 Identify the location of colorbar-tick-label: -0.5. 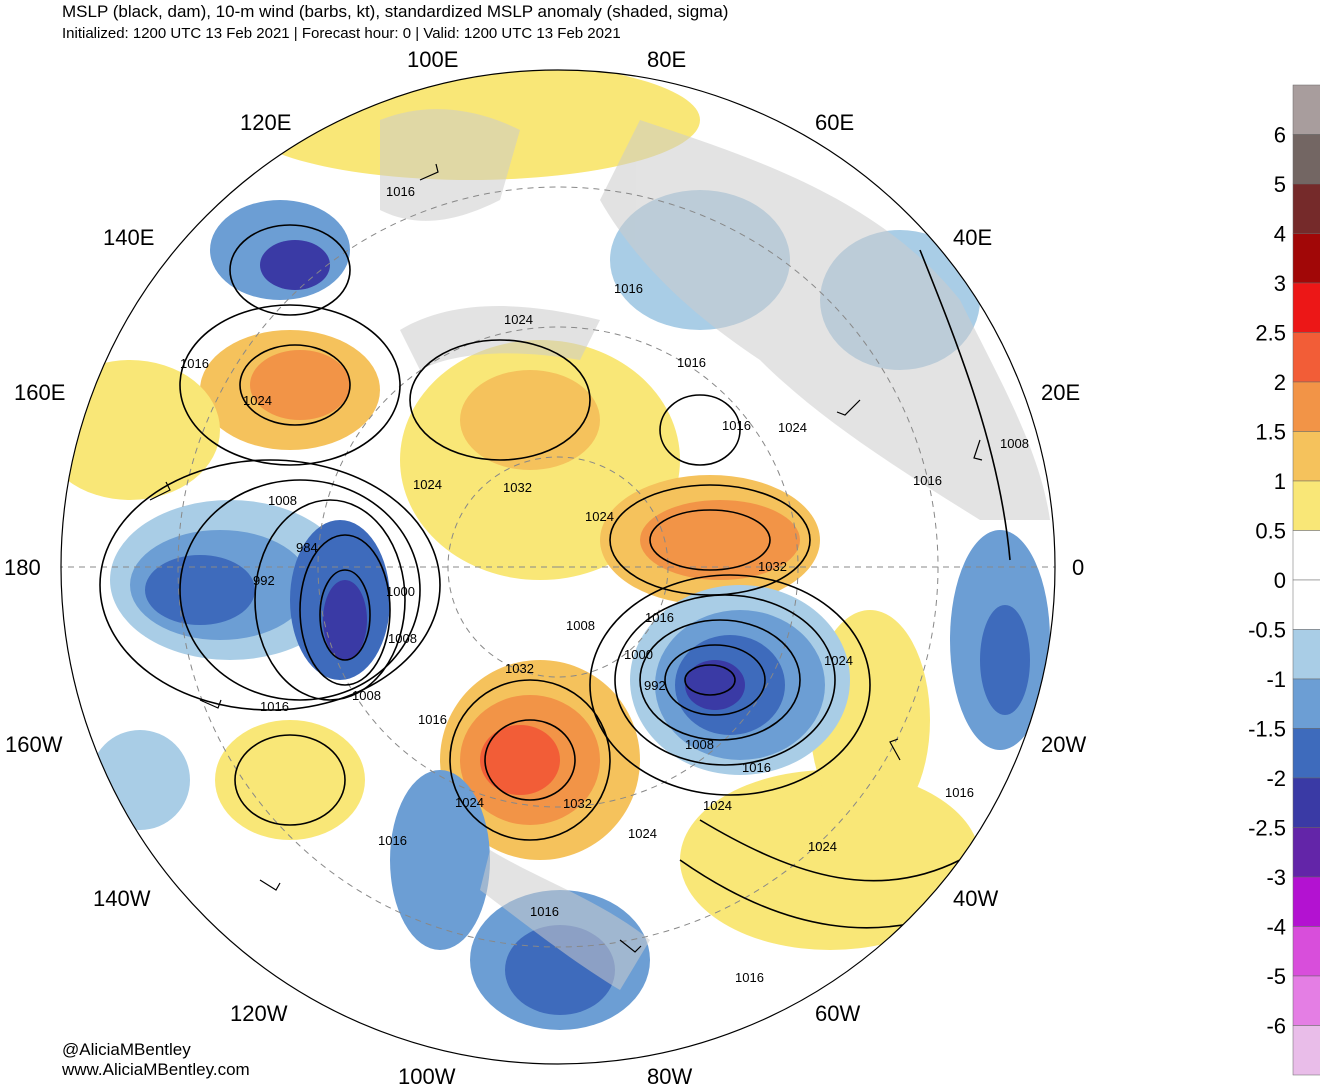
(1267, 630).